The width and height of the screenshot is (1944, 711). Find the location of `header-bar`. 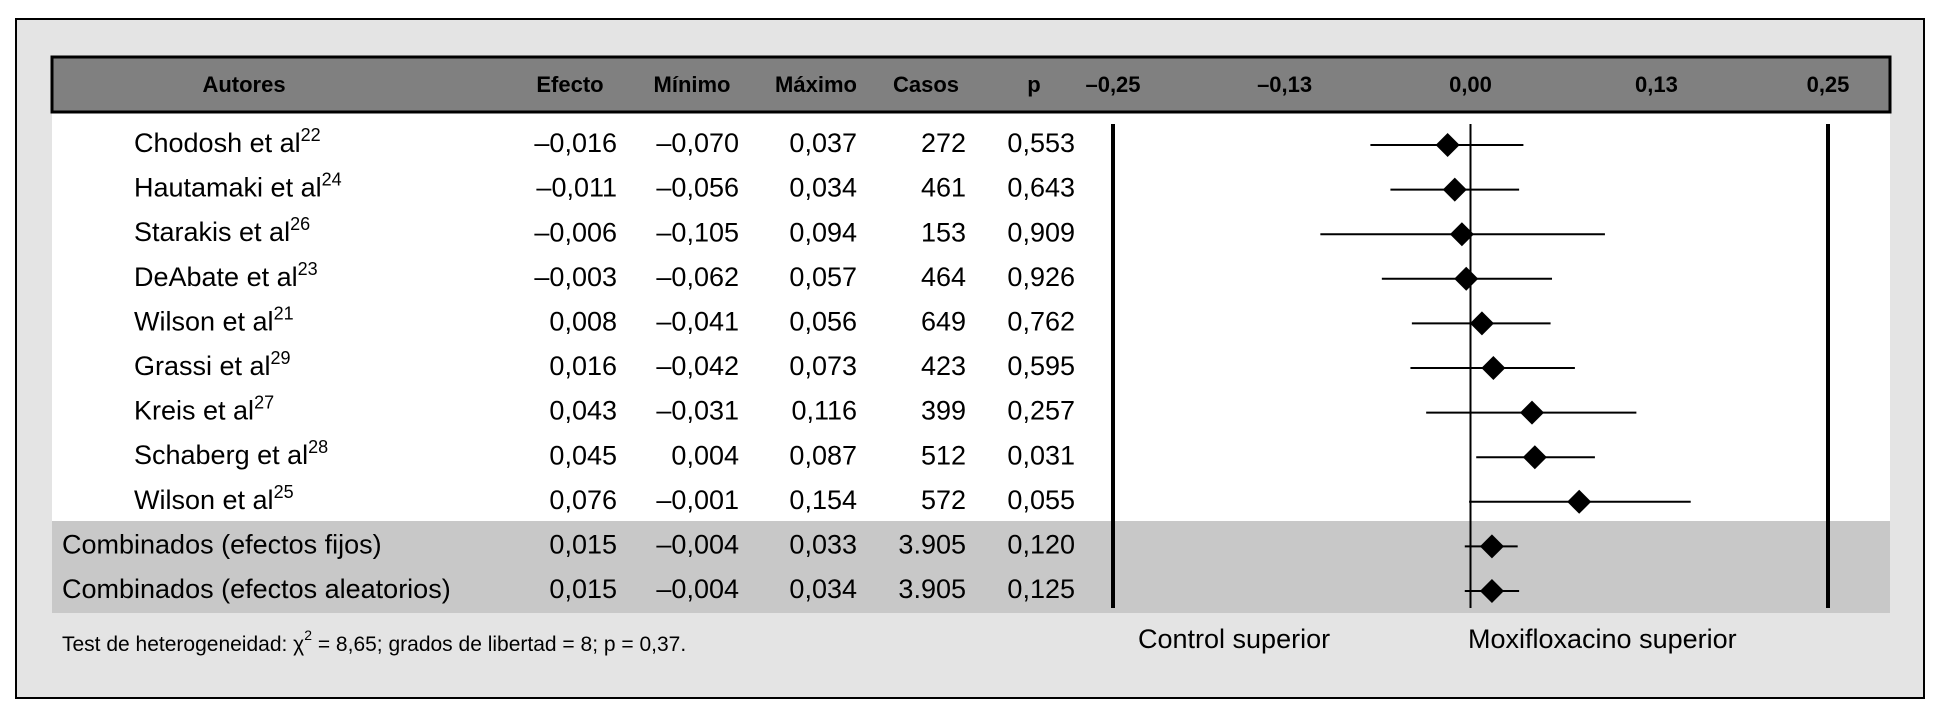

header-bar is located at coordinates (971, 84).